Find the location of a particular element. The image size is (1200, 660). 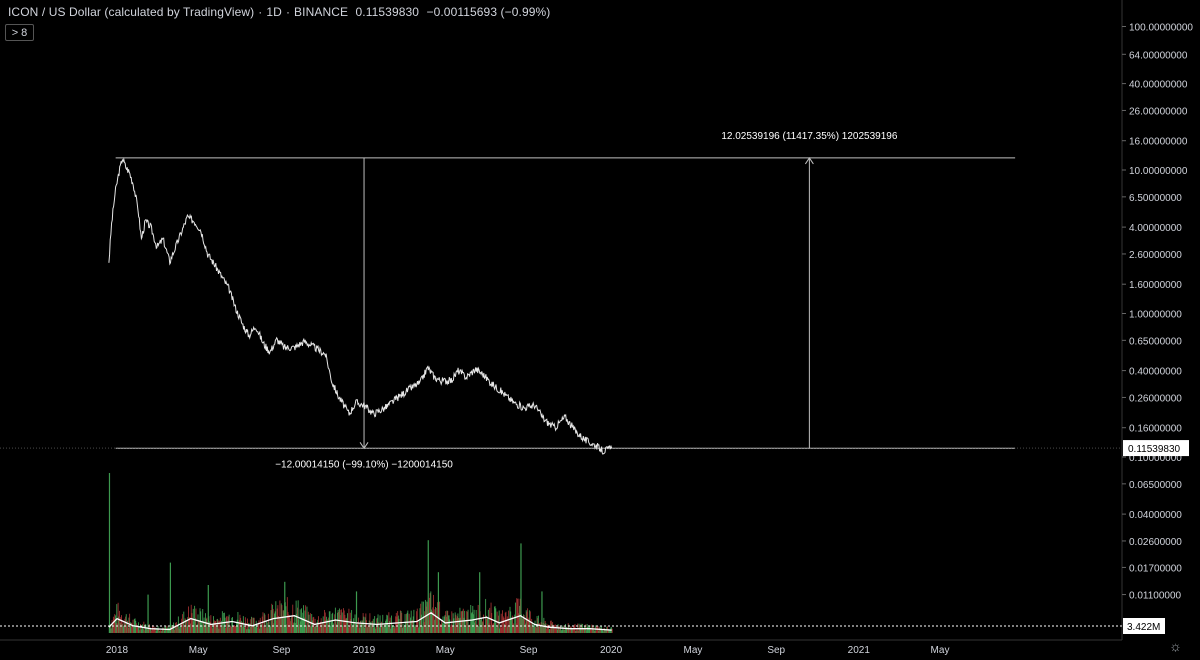

price-tick-label: 100.00000000 is located at coordinates (1161, 28).